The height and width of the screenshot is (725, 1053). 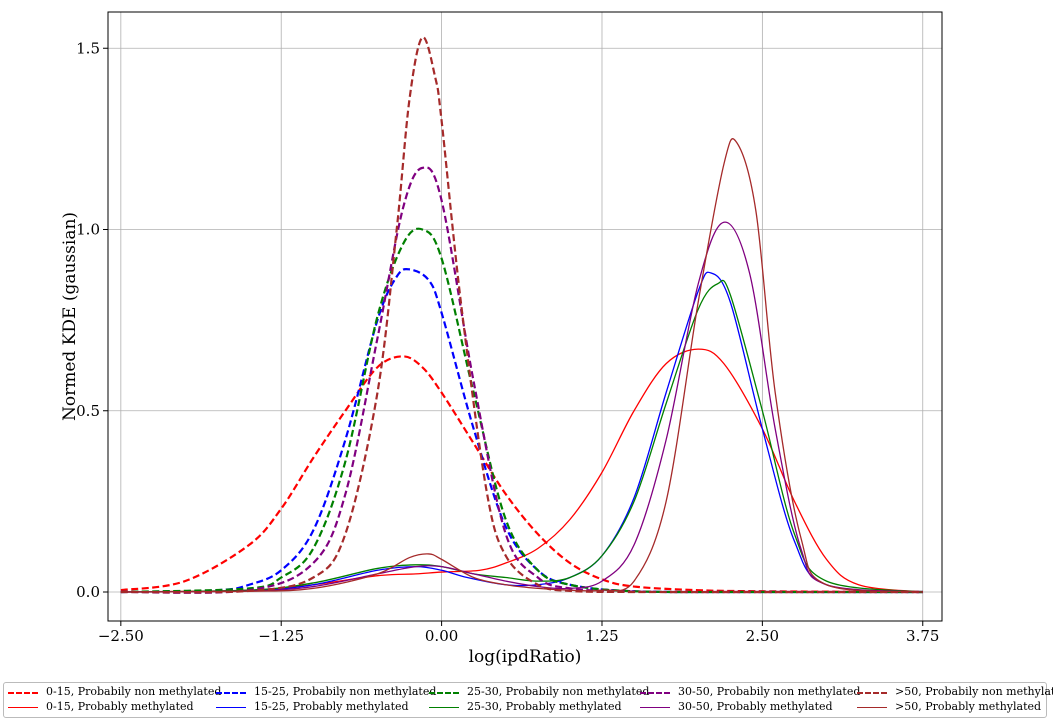 I want to click on legend-label: 25-30, Probably methylated, so click(x=544, y=706).